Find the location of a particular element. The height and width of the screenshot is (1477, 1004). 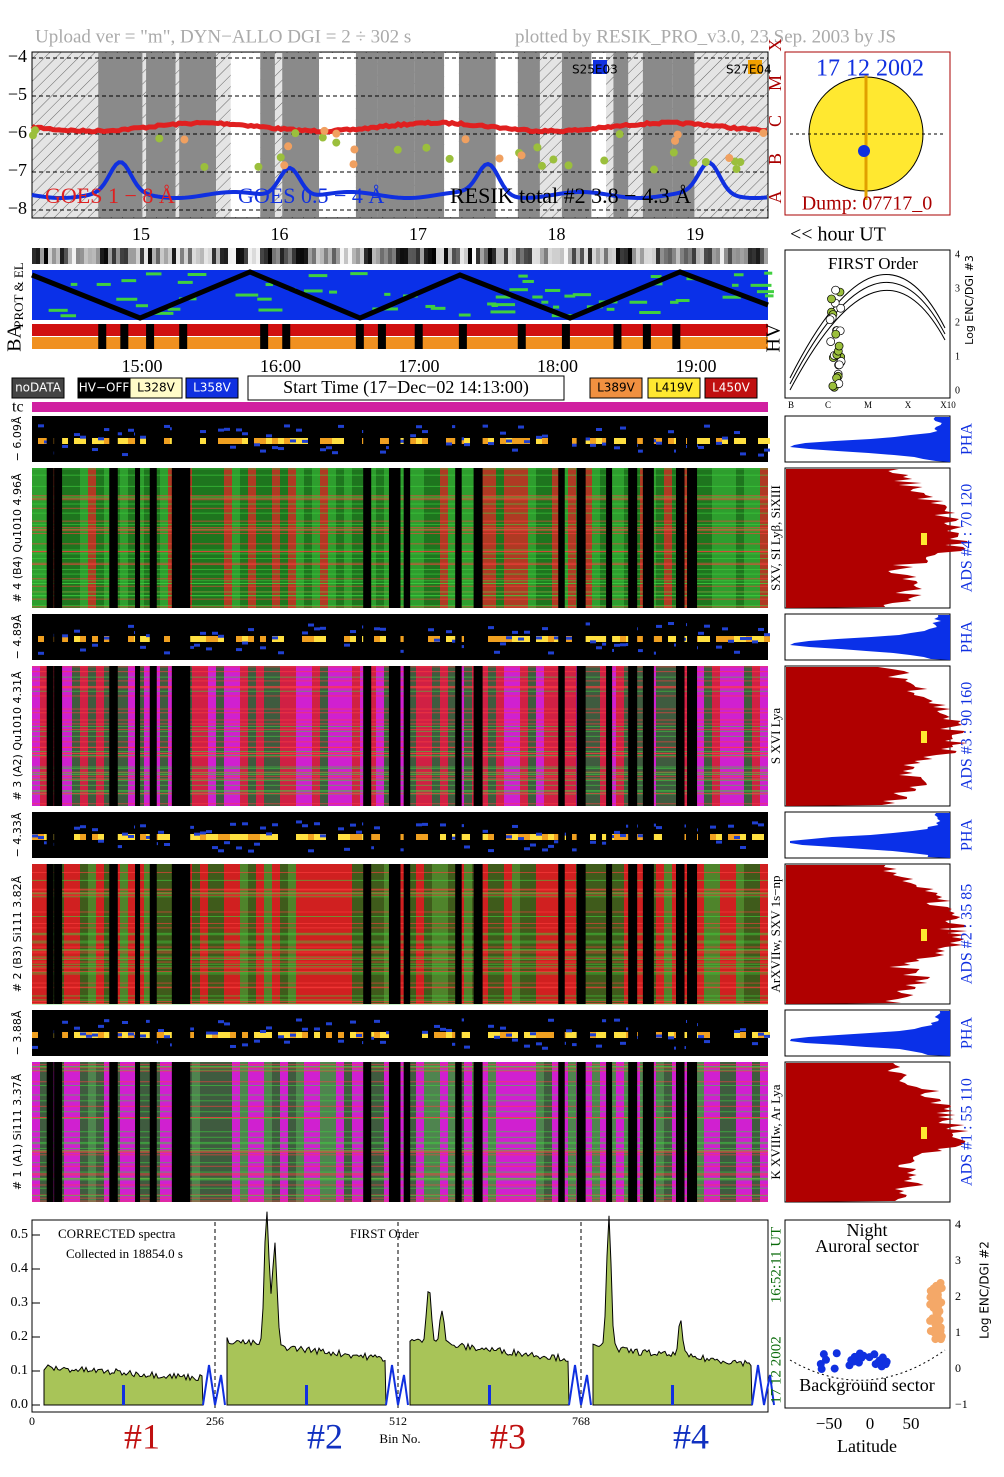

x-tick-label: 512 is located at coordinates (398, 1421).